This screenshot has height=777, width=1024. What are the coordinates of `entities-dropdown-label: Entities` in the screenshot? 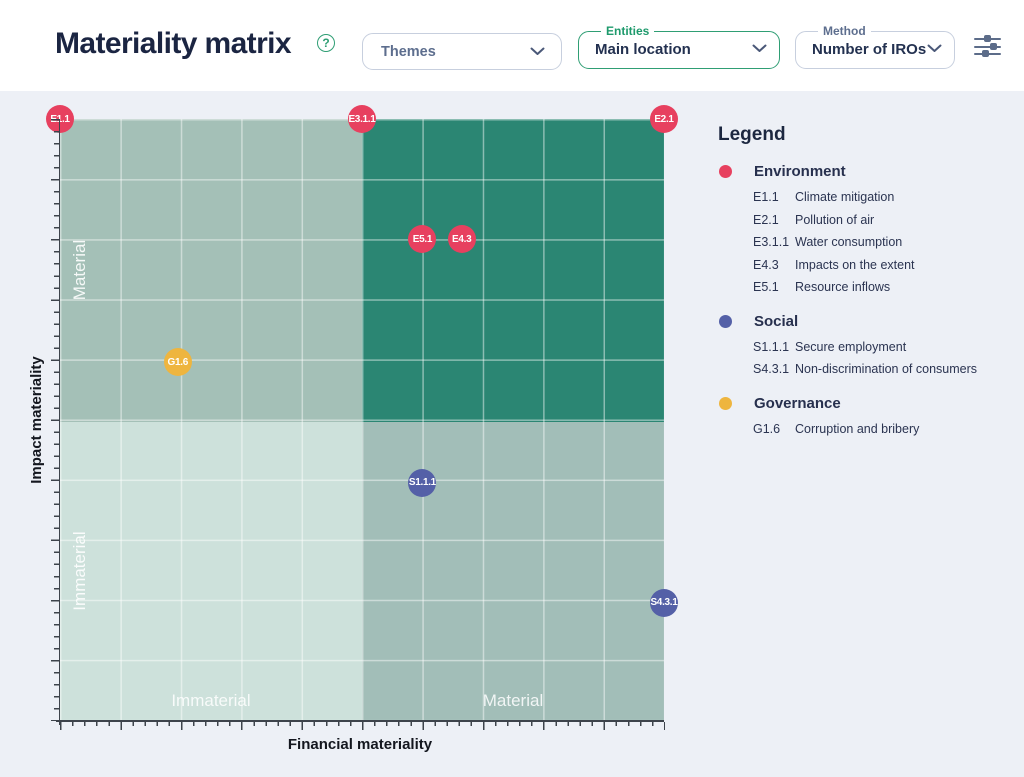 It's located at (628, 31).